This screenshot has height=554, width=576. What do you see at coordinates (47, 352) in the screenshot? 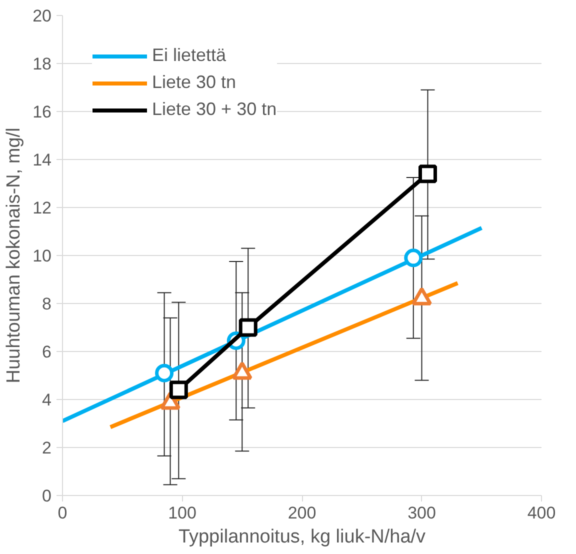
I see `y-tick-label: 6` at bounding box center [47, 352].